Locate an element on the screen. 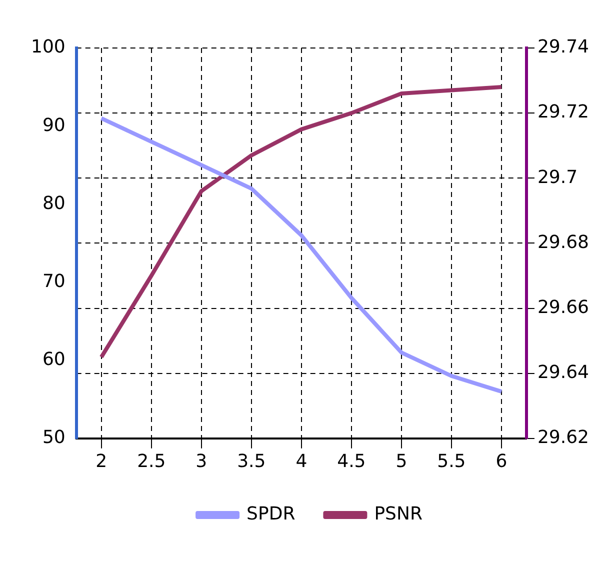 This screenshot has width=610, height=574. y-tick-label: 90 is located at coordinates (54, 125).